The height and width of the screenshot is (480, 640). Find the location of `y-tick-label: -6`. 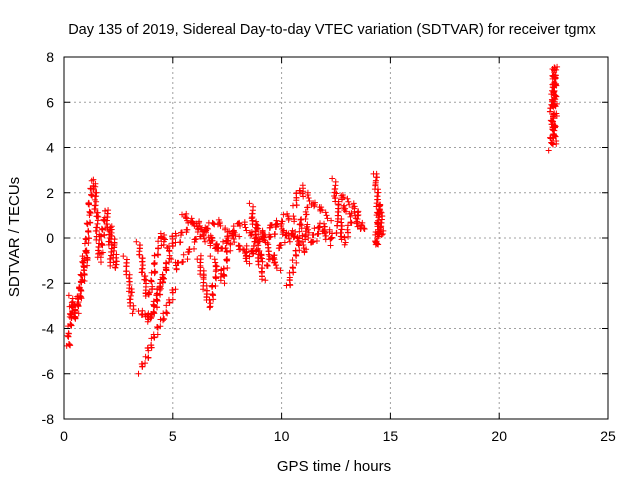

y-tick-label: -6 is located at coordinates (48, 374).